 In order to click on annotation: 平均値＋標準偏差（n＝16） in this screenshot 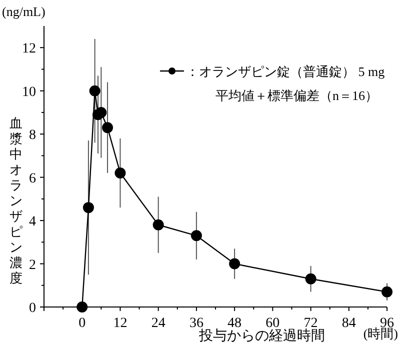, I will do `click(297, 95)`.